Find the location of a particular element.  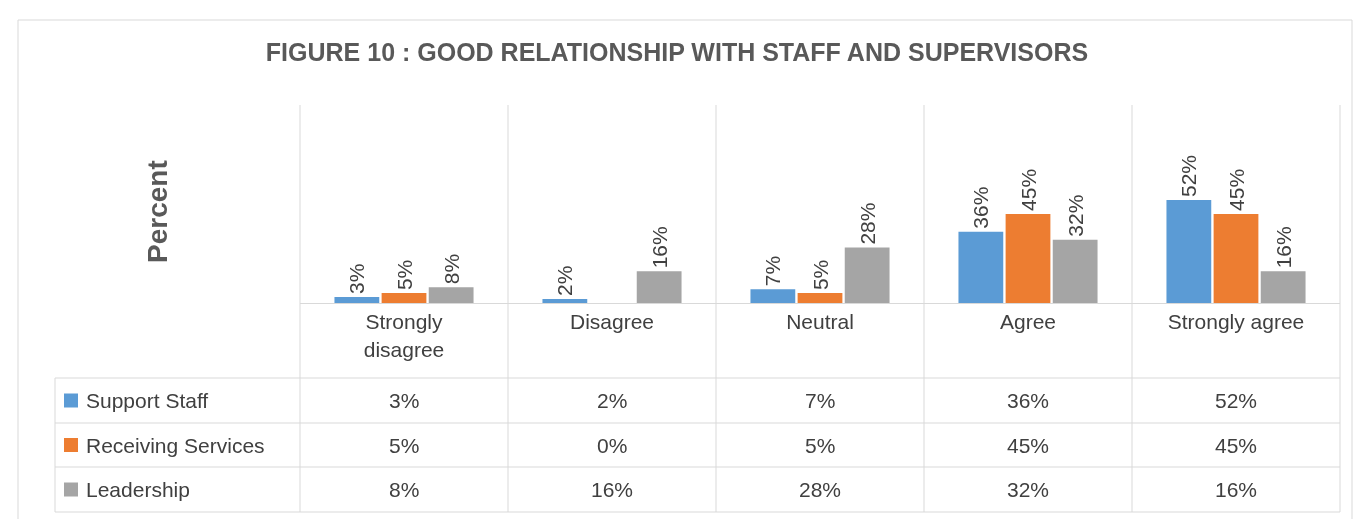

text: 3% is located at coordinates (357, 279).